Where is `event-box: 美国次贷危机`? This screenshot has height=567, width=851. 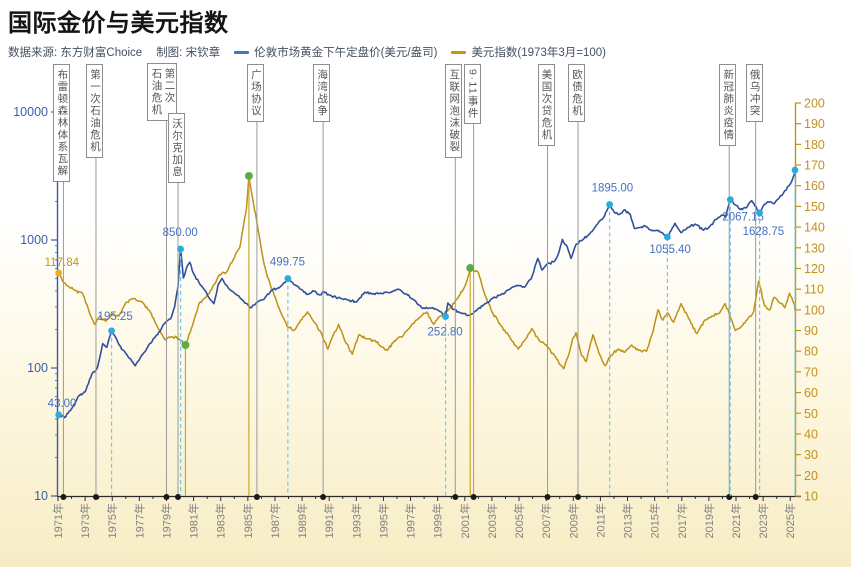
event-box: 美国次贷危机 is located at coordinates (546, 105).